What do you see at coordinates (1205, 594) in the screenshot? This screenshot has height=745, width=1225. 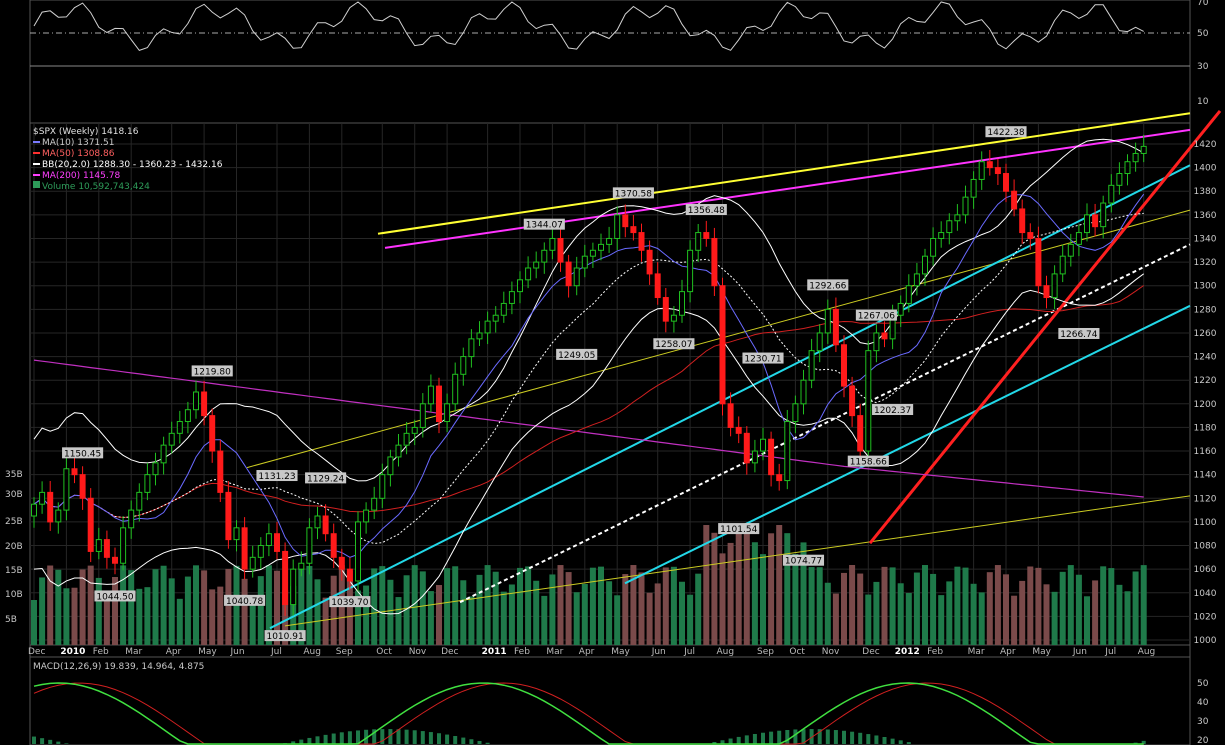 I see `price-tick-label: 1040` at bounding box center [1205, 594].